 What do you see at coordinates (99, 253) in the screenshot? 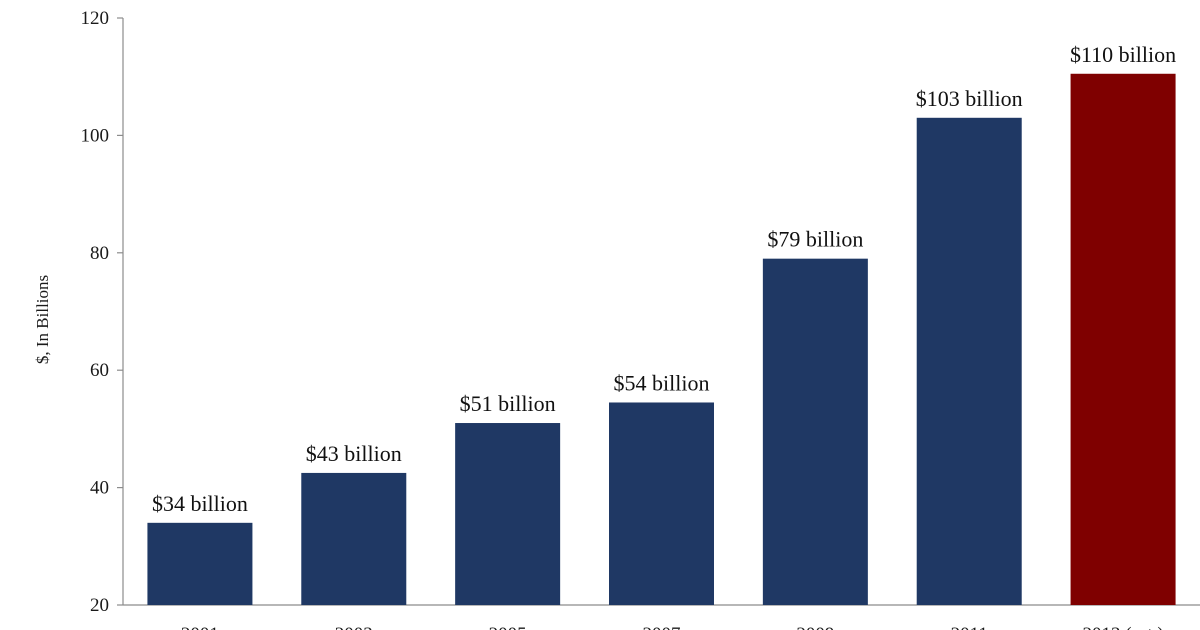
I see `y-tick-label: 80` at bounding box center [99, 253].